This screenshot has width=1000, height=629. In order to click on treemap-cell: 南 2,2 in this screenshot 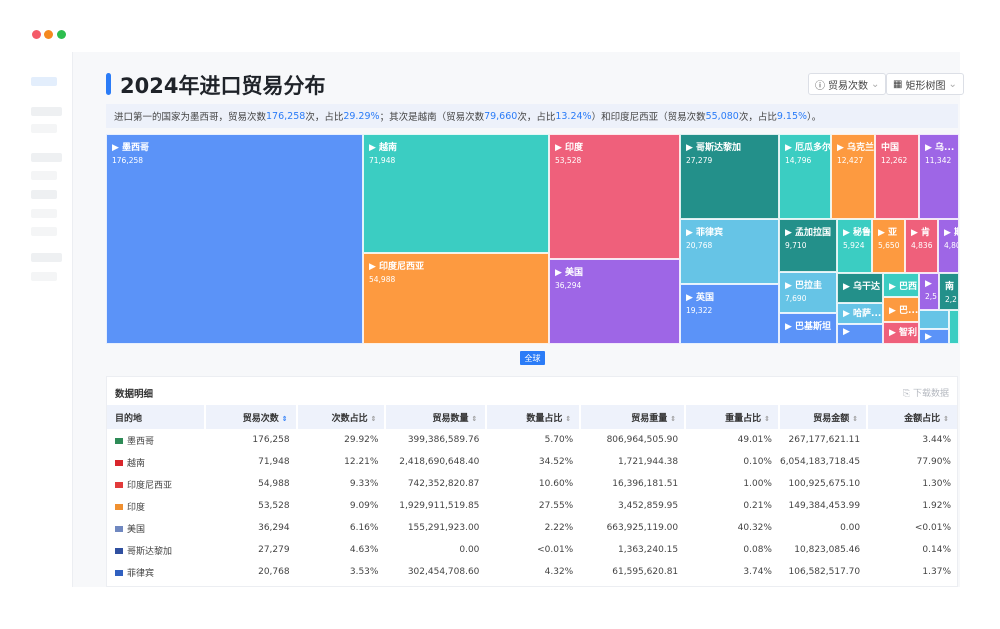, I will do `click(949, 291)`.